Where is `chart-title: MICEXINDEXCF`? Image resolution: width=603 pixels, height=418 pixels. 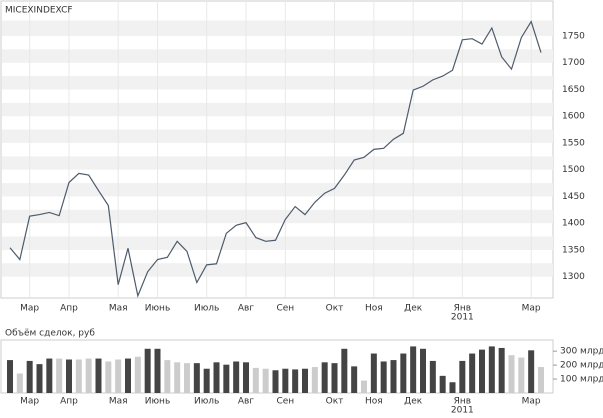 chart-title: MICEXINDEXCF is located at coordinates (39, 11).